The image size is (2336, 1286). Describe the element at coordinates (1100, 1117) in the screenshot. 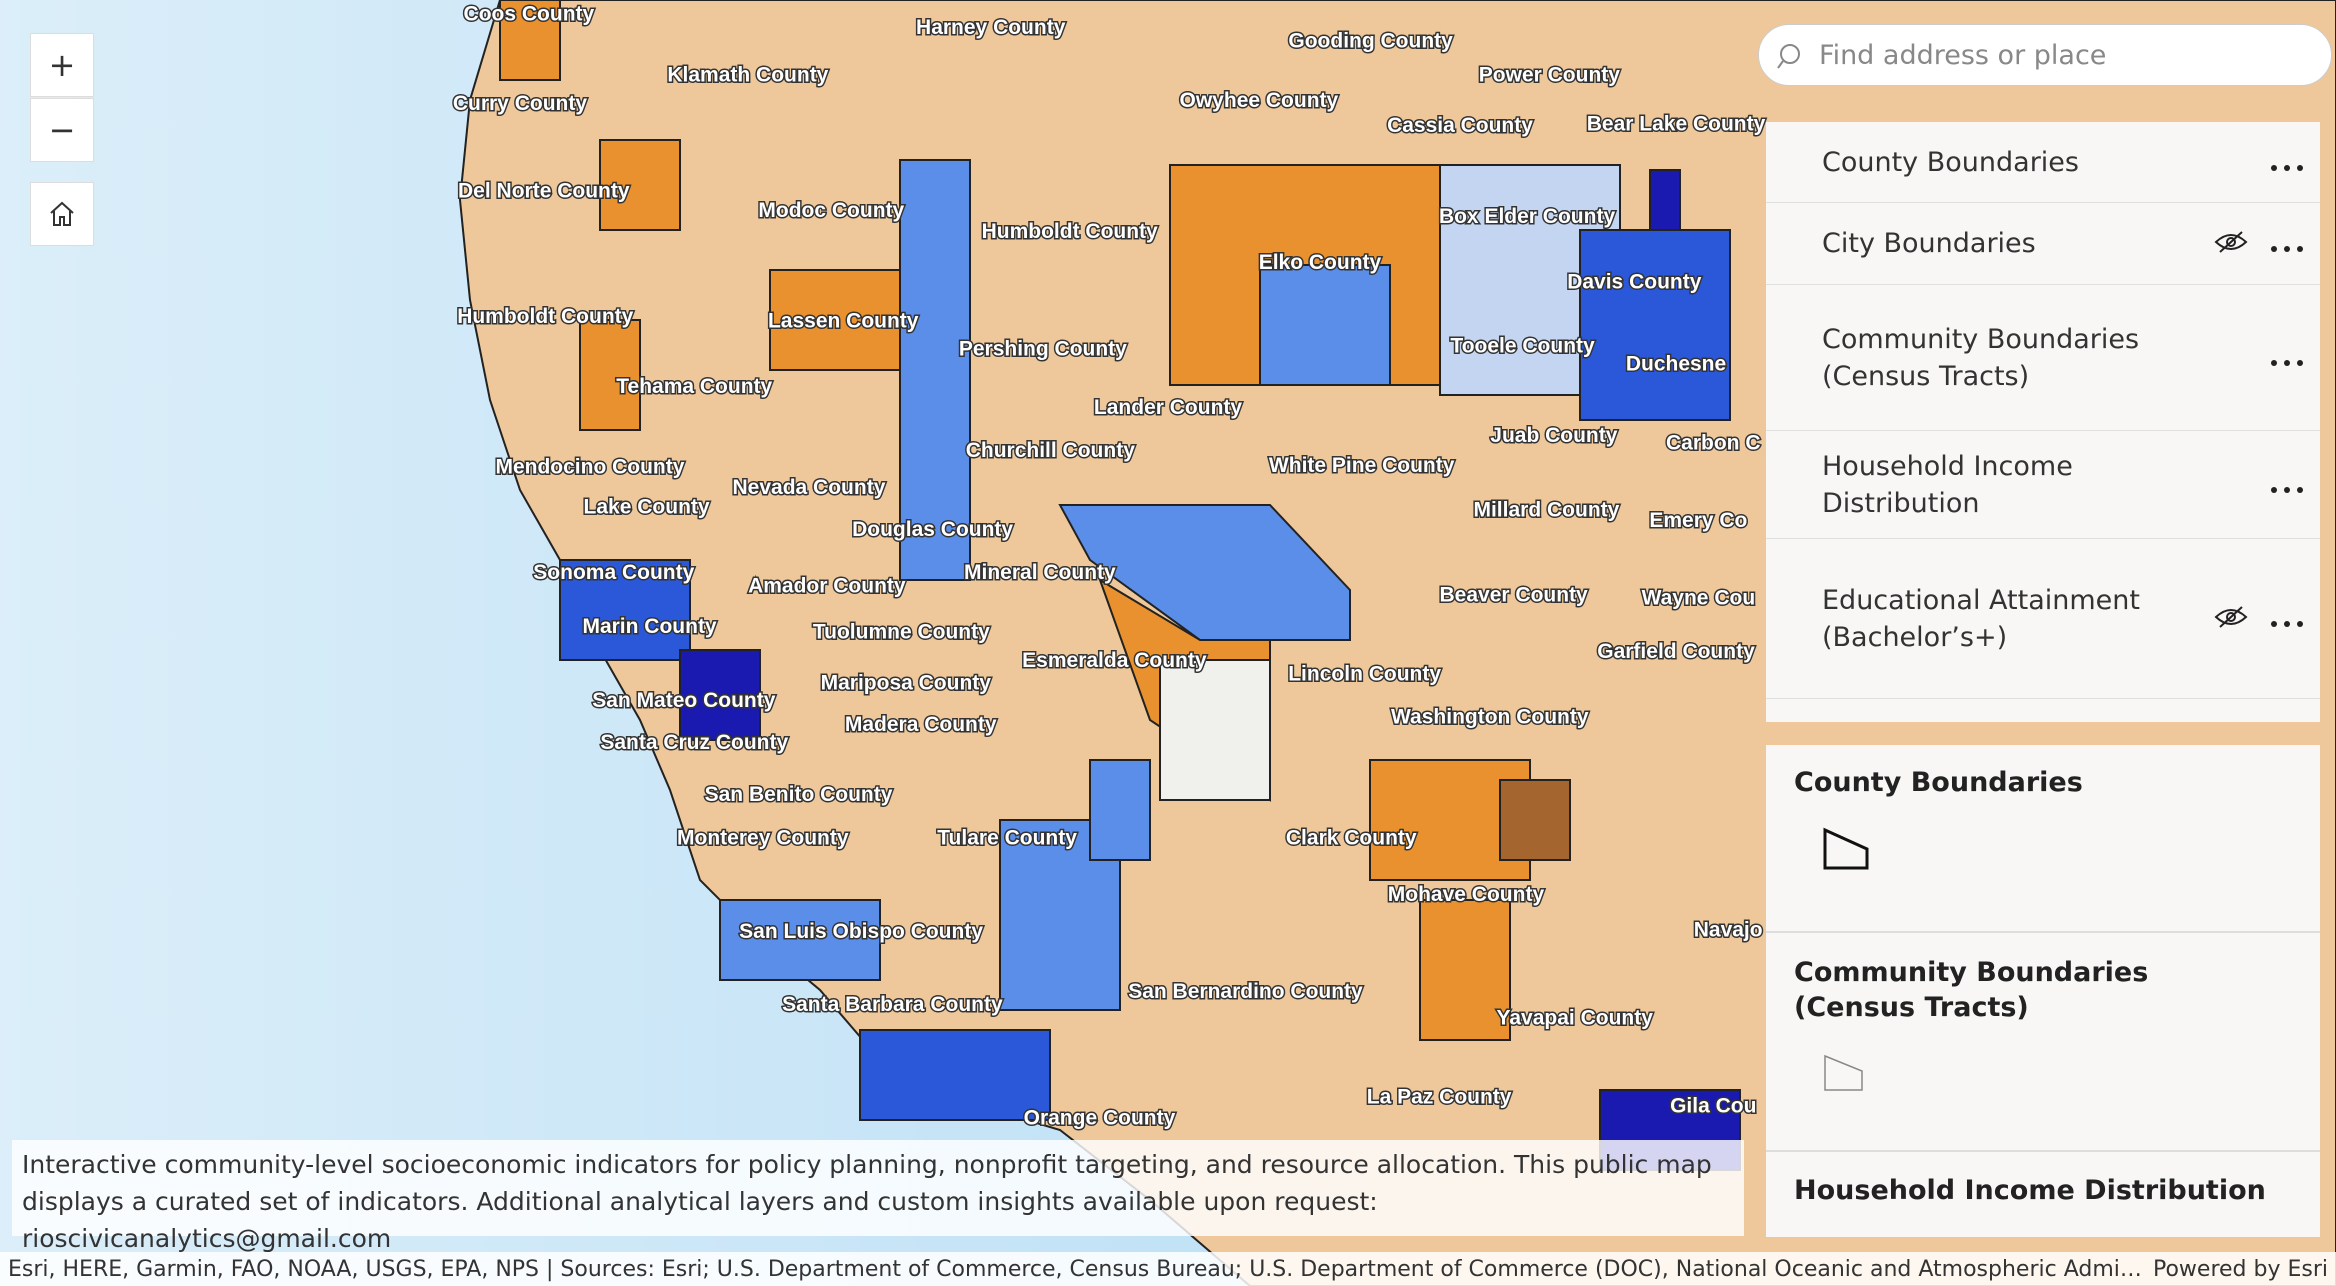

I see `county-label: Orange County` at that location.